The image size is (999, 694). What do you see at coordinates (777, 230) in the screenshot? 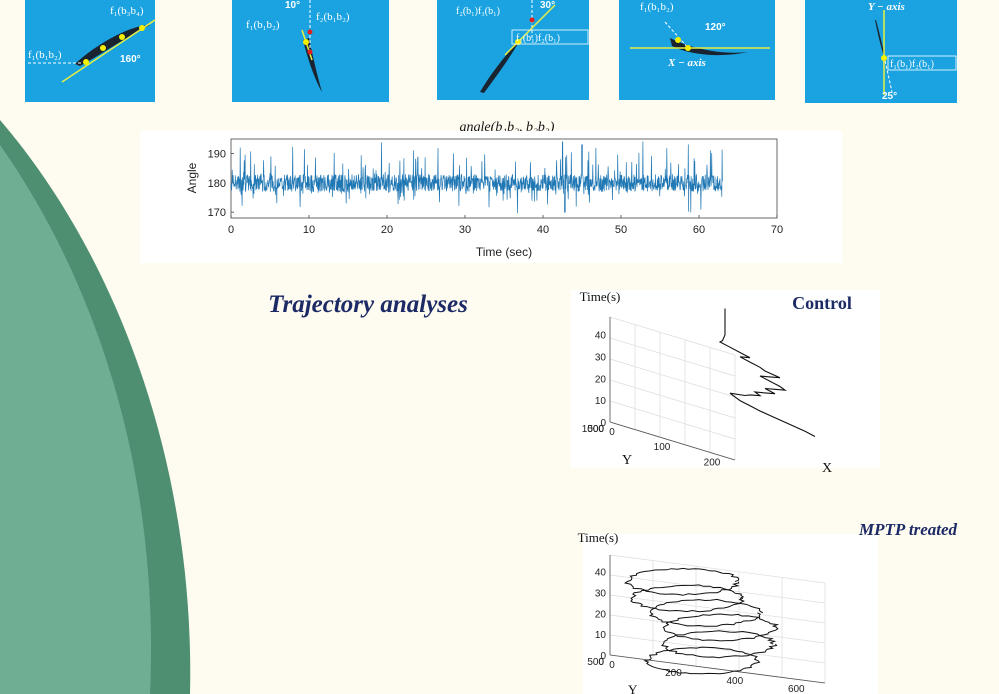
I see `x-tick-label: 70` at bounding box center [777, 230].